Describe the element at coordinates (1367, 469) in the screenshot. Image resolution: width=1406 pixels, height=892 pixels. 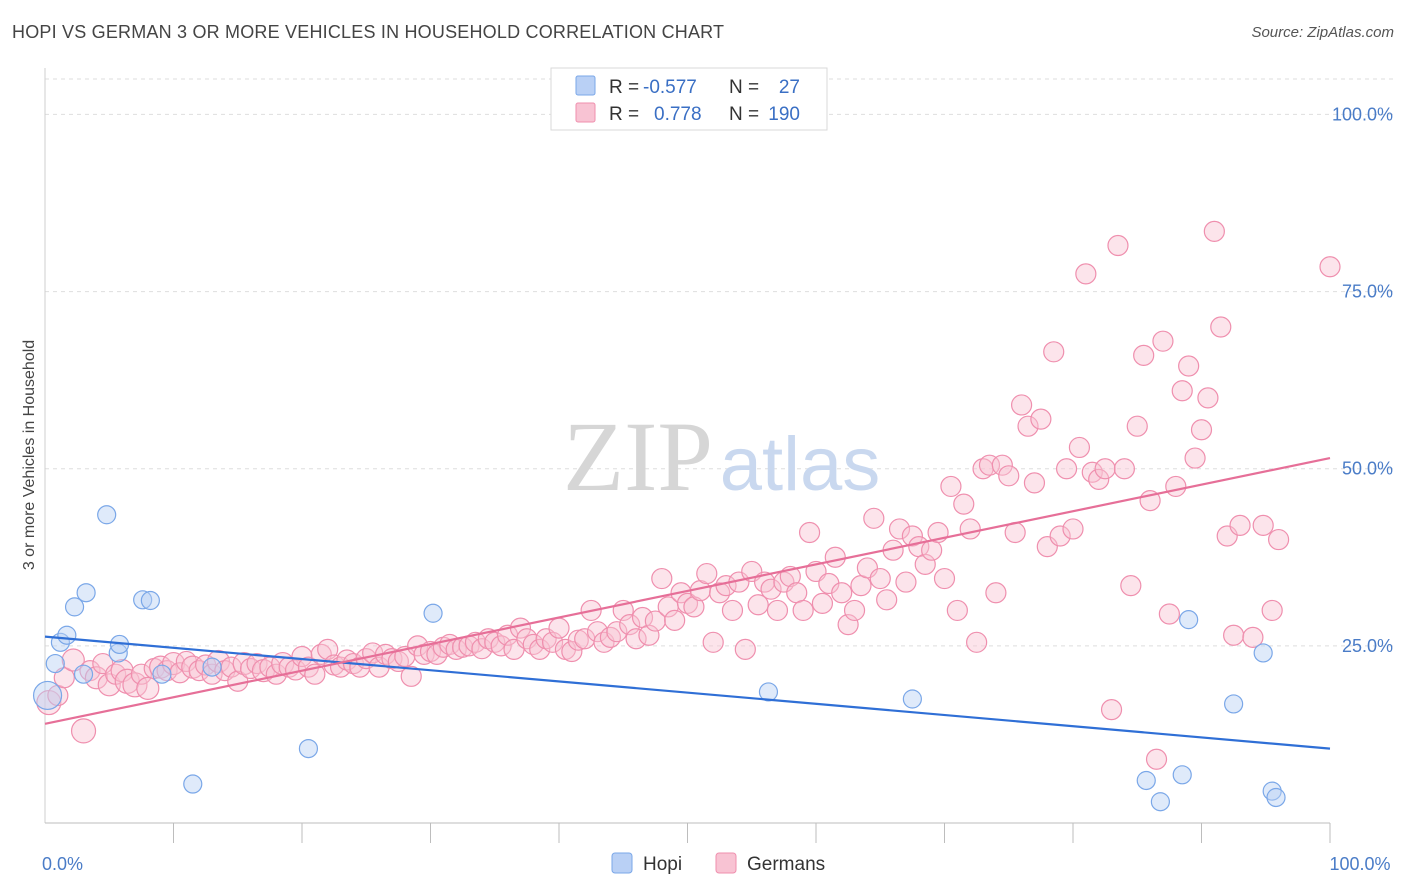
I see `y-tick-label-1: 50.0%` at that location.